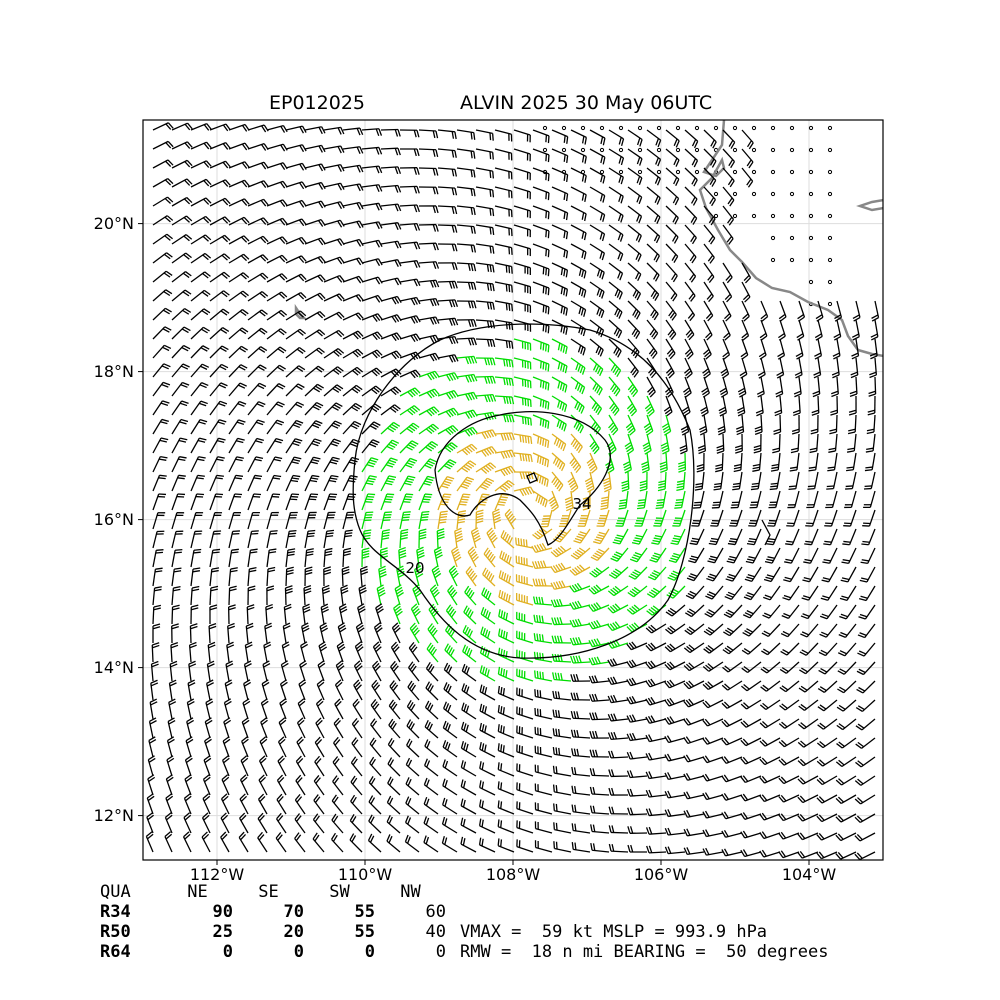  I want to click on radii-header-ne: NE, so click(197, 892).